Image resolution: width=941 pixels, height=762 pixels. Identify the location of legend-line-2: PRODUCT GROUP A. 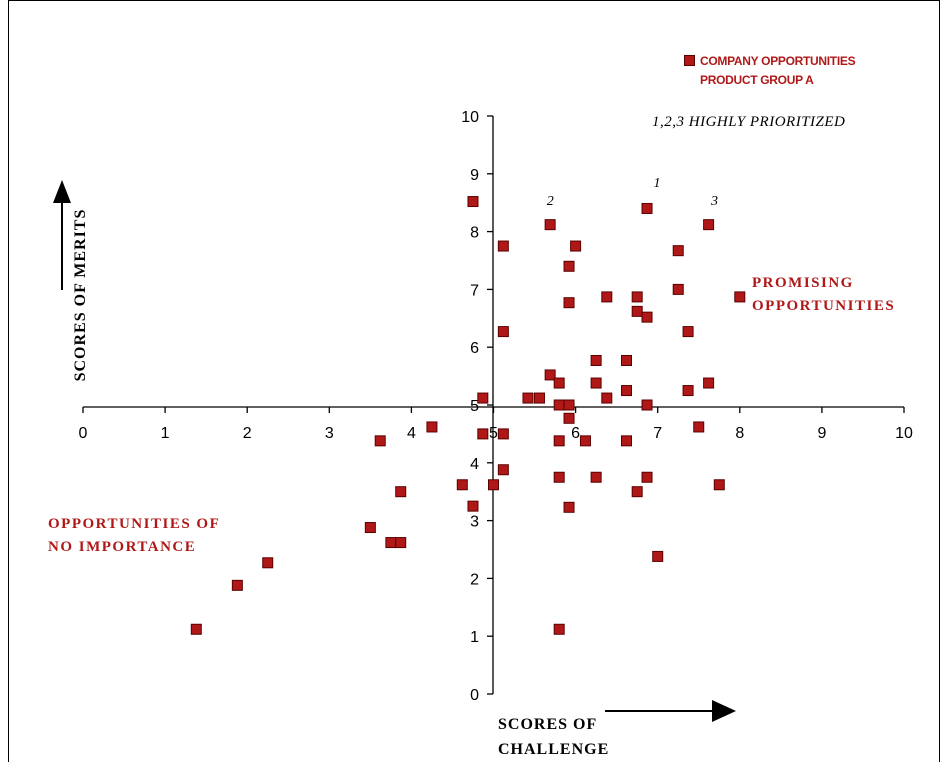
(757, 80).